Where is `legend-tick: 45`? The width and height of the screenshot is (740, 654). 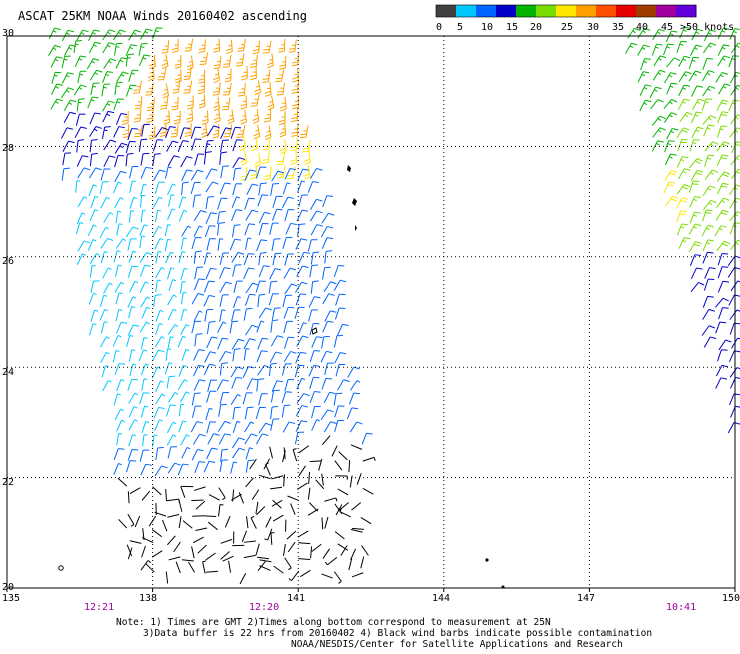
legend-tick: 45 is located at coordinates (667, 27).